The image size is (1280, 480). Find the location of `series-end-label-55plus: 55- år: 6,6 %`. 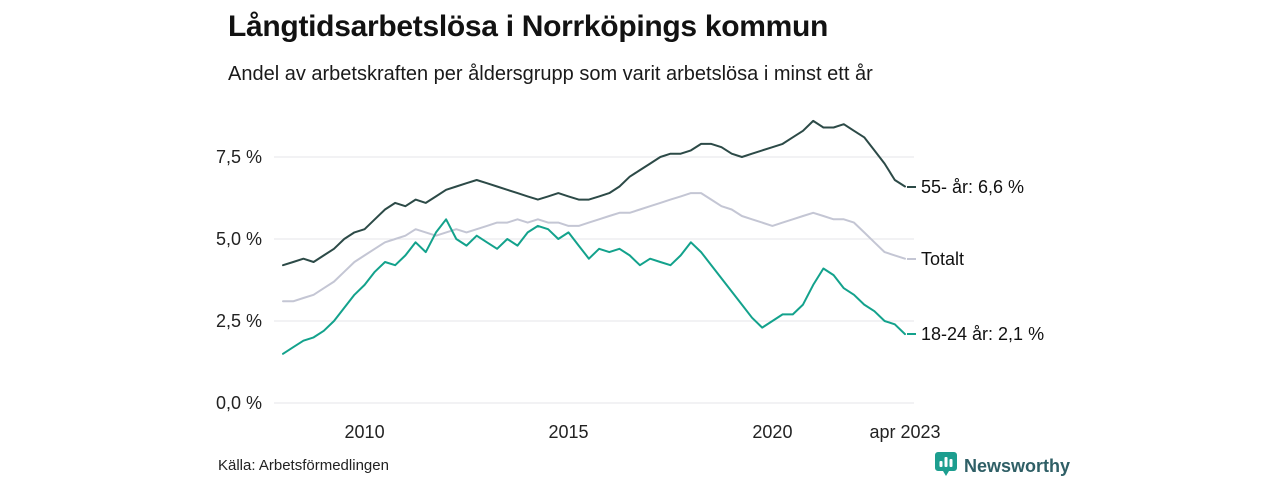

series-end-label-55plus: 55- år: 6,6 % is located at coordinates (965, 187).